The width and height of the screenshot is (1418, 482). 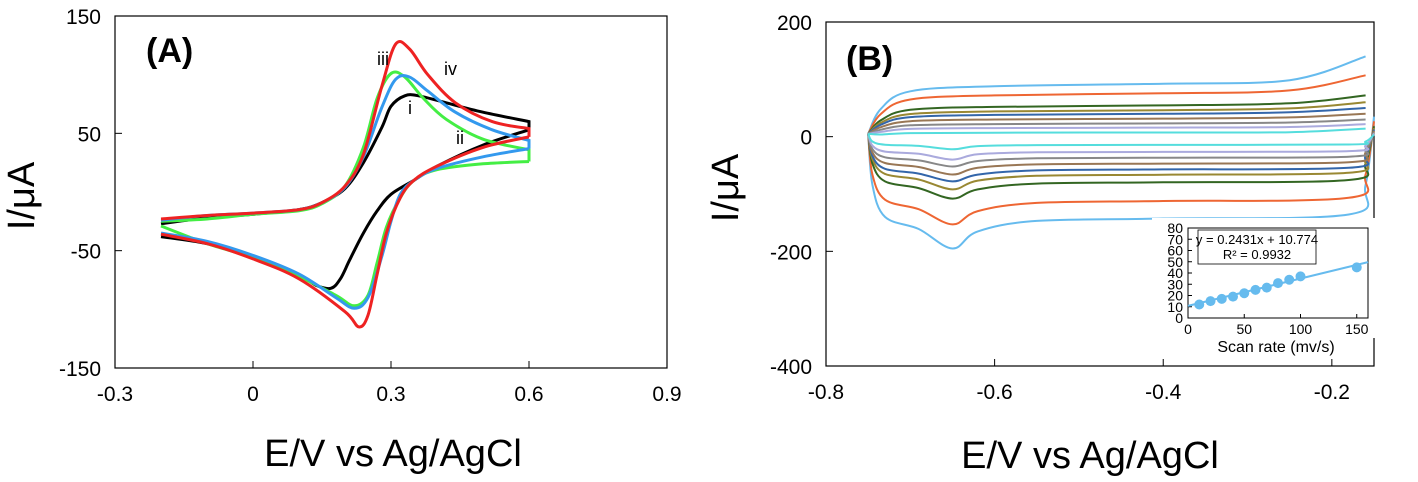 I want to click on cv-curve-ii-forward, so click(x=345, y=146).